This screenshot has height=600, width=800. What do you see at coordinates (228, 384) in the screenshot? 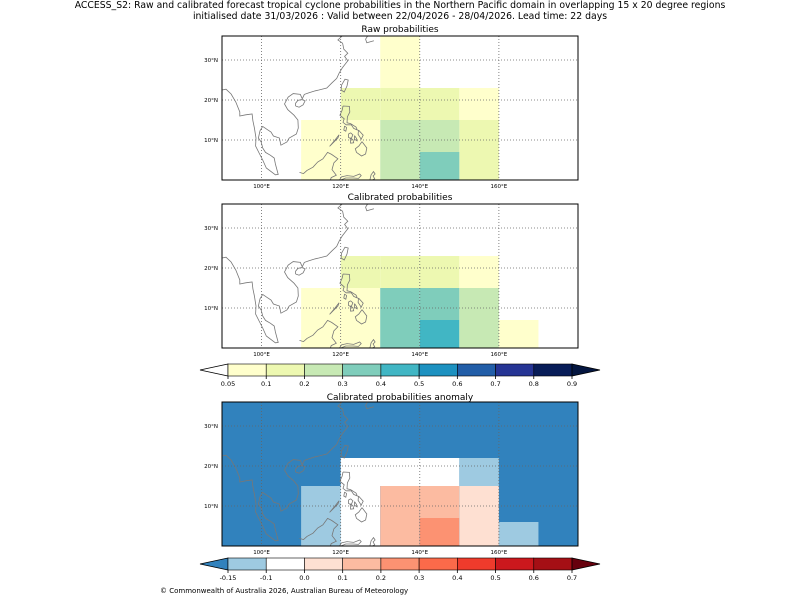
I see `colorbar-label: 0.05` at bounding box center [228, 384].